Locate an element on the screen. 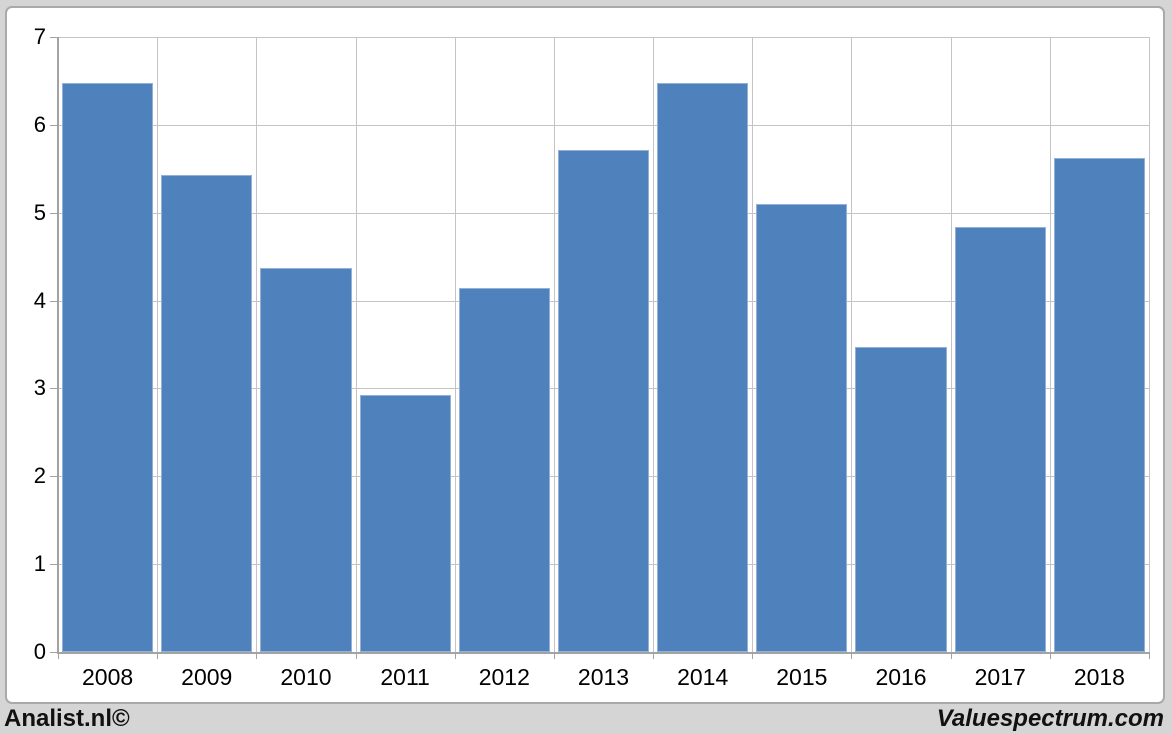 This screenshot has width=1172, height=734. x-tick-label: 2009 is located at coordinates (207, 677).